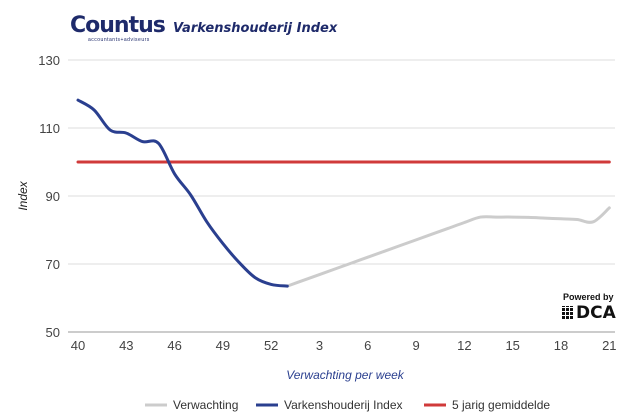 This screenshot has width=625, height=415. I want to click on powered-by-label: Powered by, so click(588, 297).